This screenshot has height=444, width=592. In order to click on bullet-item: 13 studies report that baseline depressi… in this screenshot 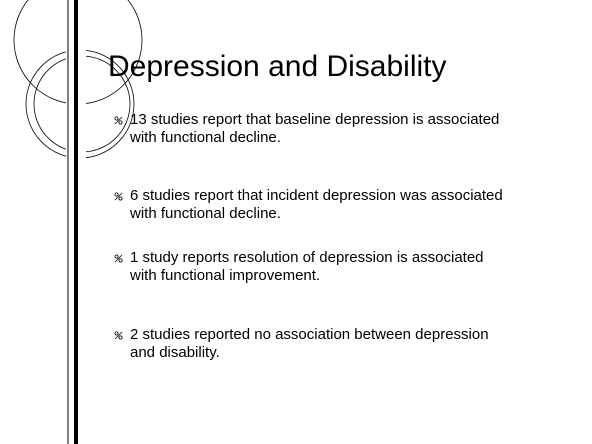, I will do `click(312, 129)`.